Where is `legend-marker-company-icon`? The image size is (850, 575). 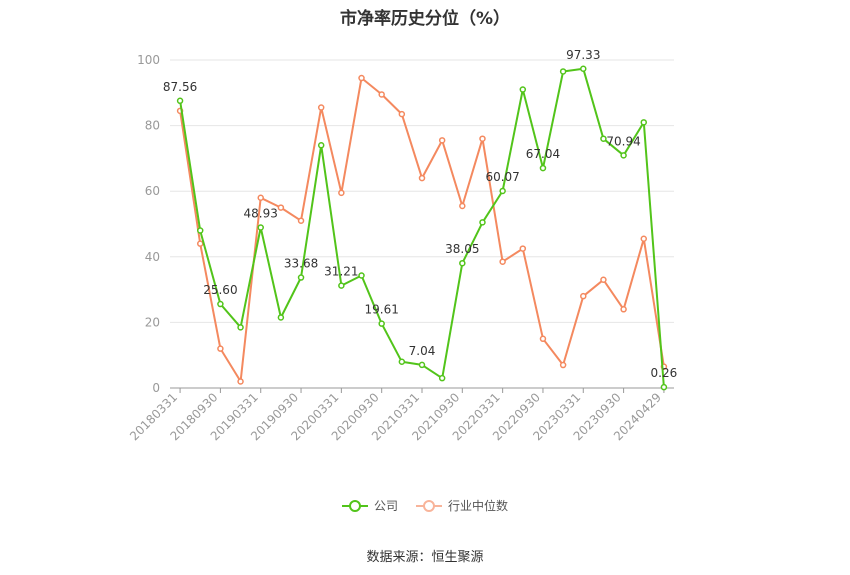 legend-marker-company-icon is located at coordinates (354, 505).